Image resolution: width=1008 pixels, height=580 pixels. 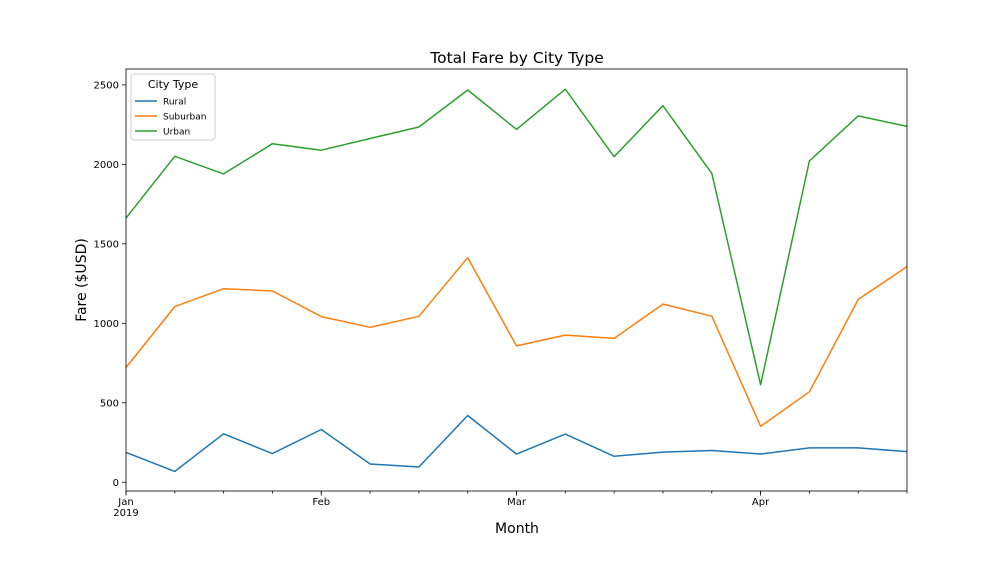 I want to click on y-tick-label: 2000, so click(x=106, y=165).